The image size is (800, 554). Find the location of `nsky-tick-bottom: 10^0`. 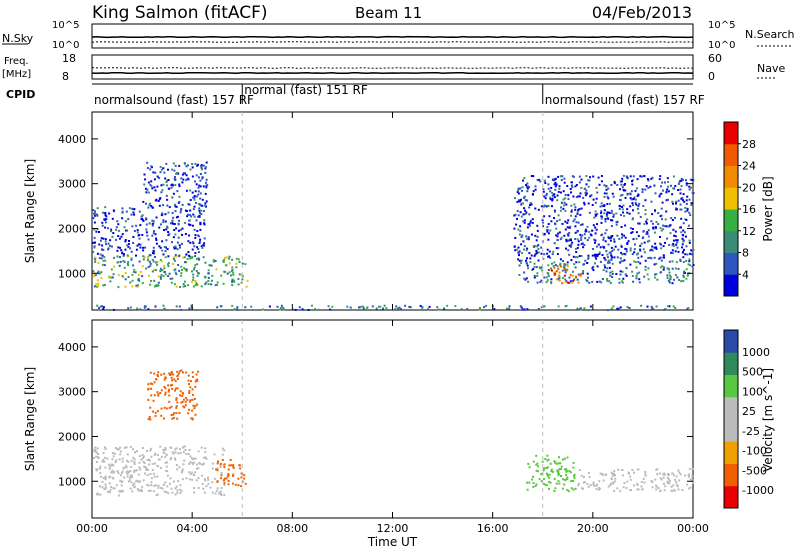

nsky-tick-bottom: 10^0 is located at coordinates (65, 45).